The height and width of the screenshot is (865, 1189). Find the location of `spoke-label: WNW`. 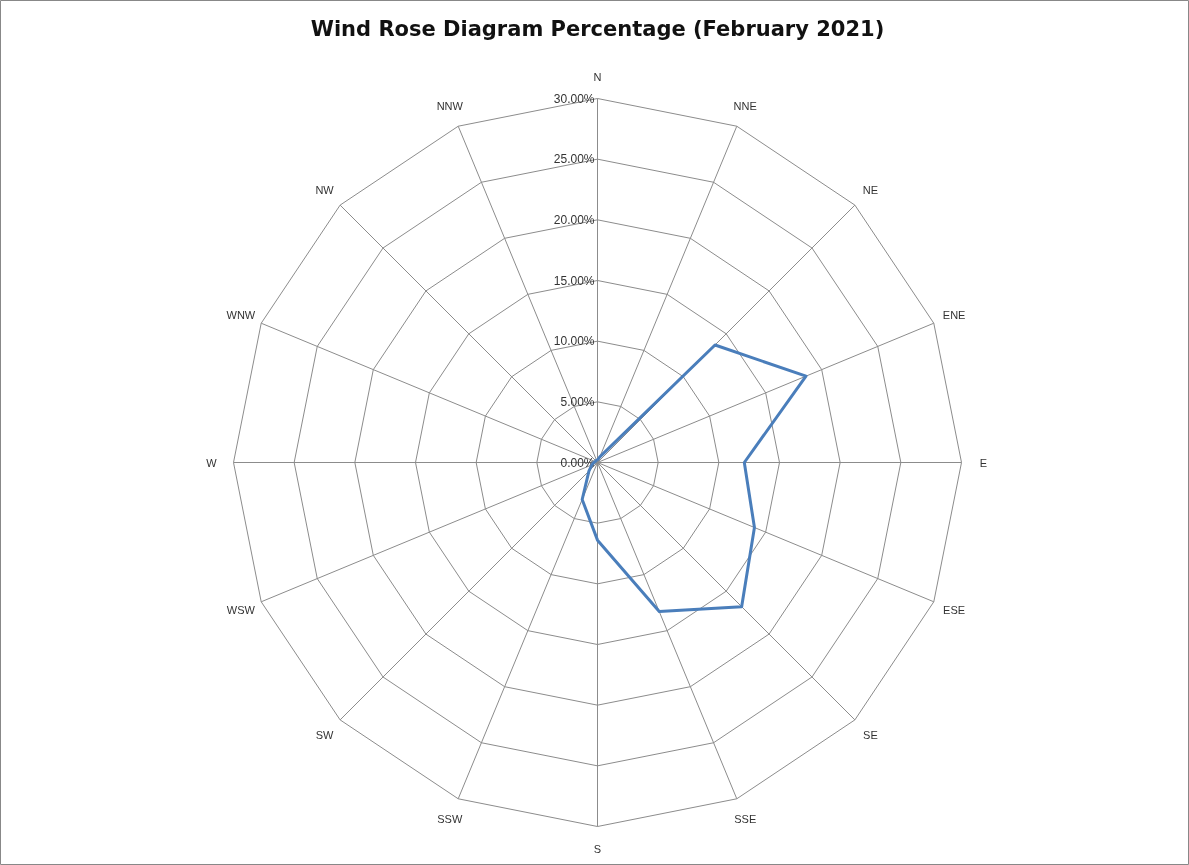

spoke-label: WNW is located at coordinates (241, 314).